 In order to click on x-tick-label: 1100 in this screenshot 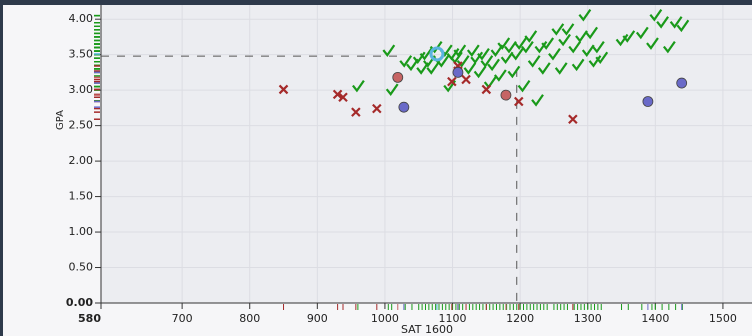, I will do `click(453, 318)`.